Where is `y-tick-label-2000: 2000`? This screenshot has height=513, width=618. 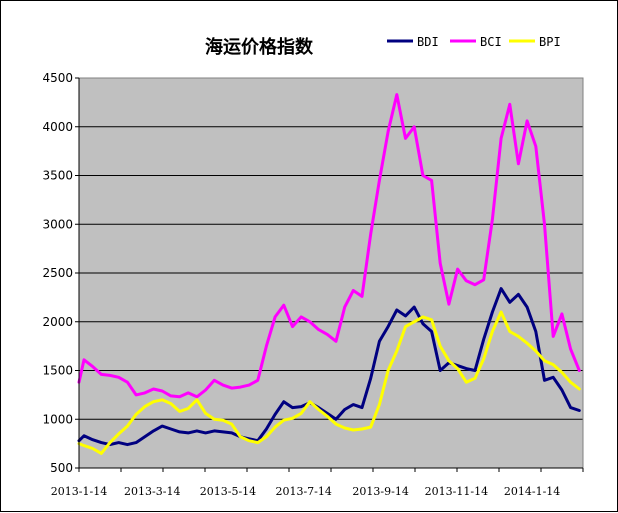 y-tick-label-2000: 2000 is located at coordinates (57, 322).